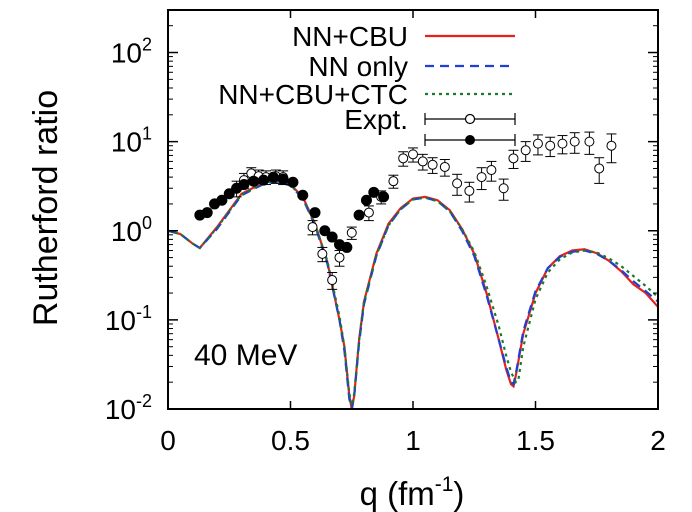  Describe the element at coordinates (290, 440) in the screenshot. I see `x-tick-label: 0.5` at that location.